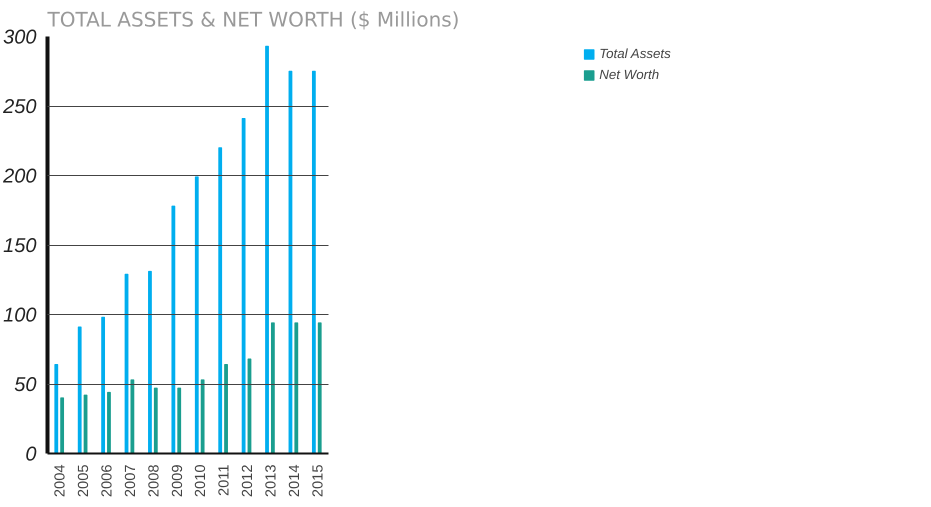 The height and width of the screenshot is (507, 931). What do you see at coordinates (294, 481) in the screenshot?
I see `x-tick-label: 2014` at bounding box center [294, 481].